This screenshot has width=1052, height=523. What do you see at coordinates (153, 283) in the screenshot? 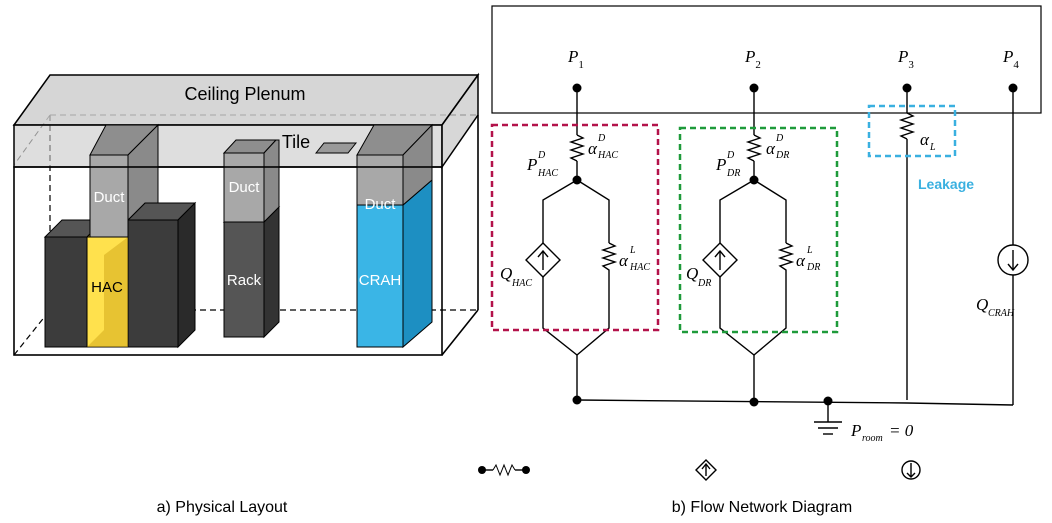
I see `rack-right` at bounding box center [153, 283].